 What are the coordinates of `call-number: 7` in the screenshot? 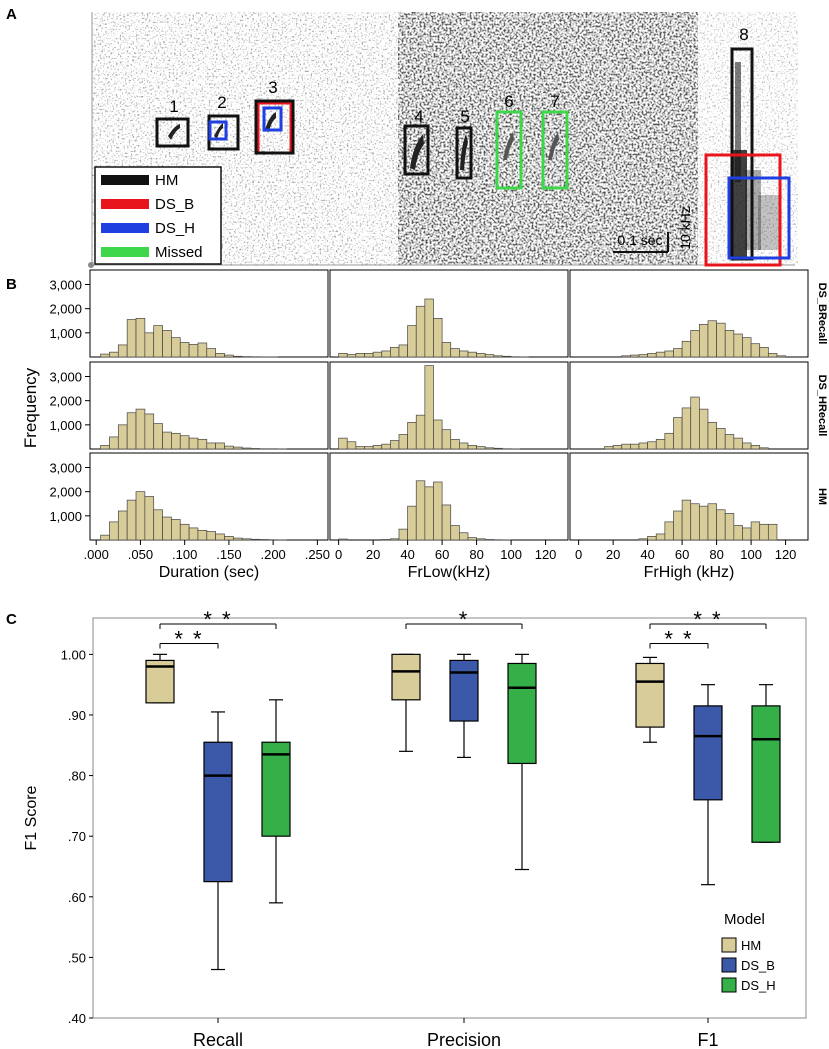 It's located at (554, 101).